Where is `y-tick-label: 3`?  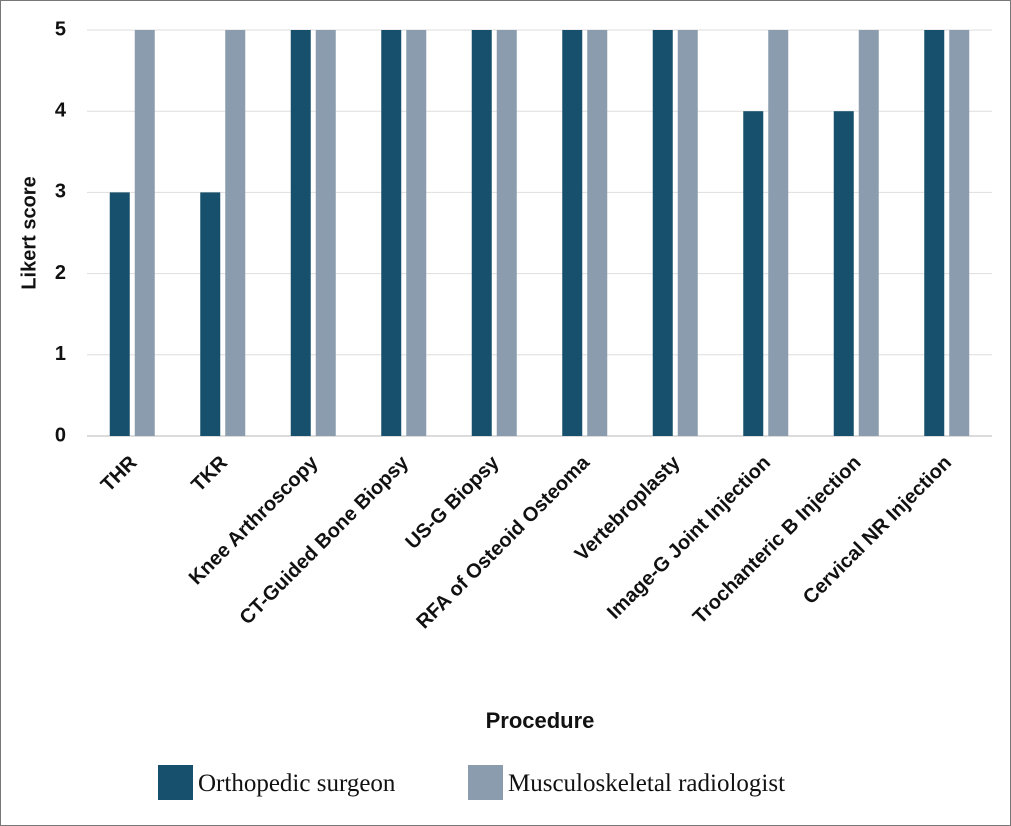
y-tick-label: 3 is located at coordinates (60, 192).